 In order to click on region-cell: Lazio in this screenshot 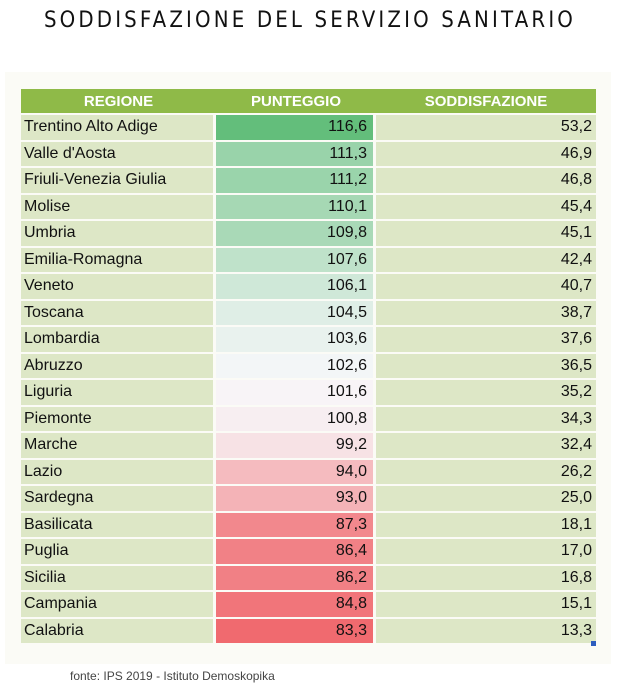, I will do `click(118, 471)`.